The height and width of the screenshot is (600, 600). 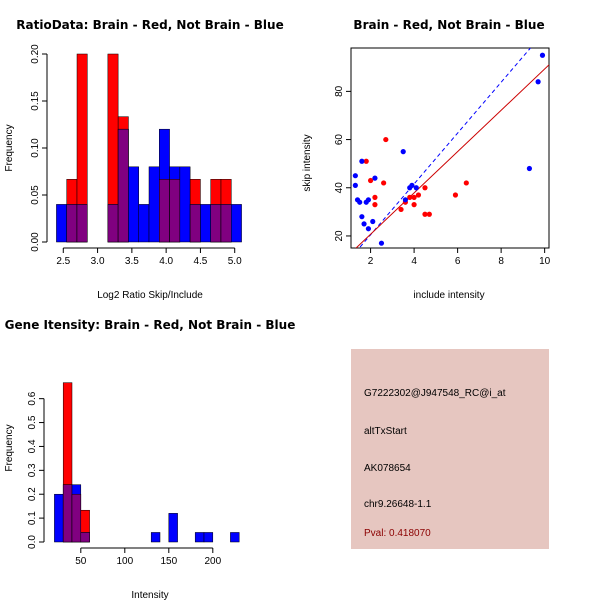 I want to click on ratio-y-tick-label: 0.15, so click(x=35, y=101).